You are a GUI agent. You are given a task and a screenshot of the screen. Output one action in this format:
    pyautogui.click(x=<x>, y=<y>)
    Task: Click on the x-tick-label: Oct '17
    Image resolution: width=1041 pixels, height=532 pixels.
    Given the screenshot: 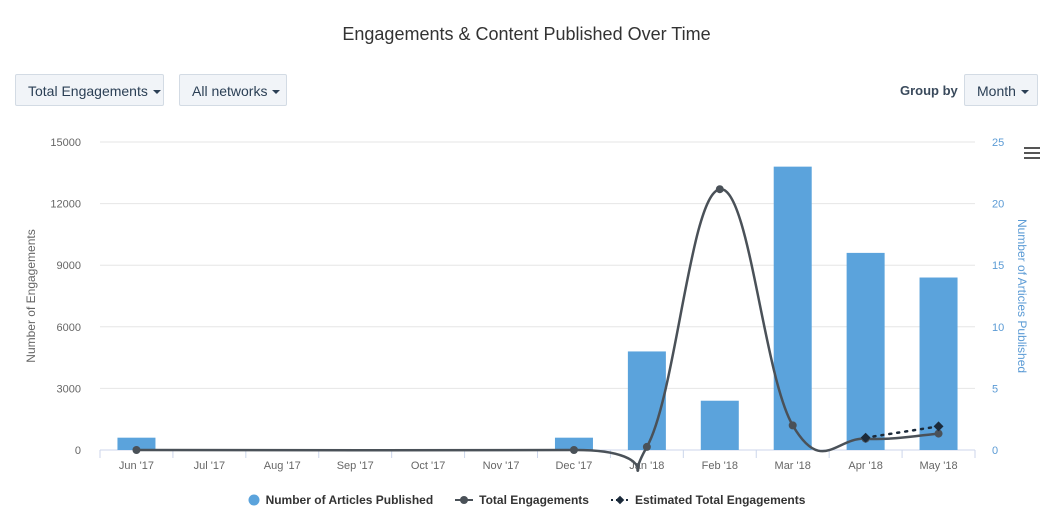 What is the action you would take?
    pyautogui.click(x=428, y=466)
    